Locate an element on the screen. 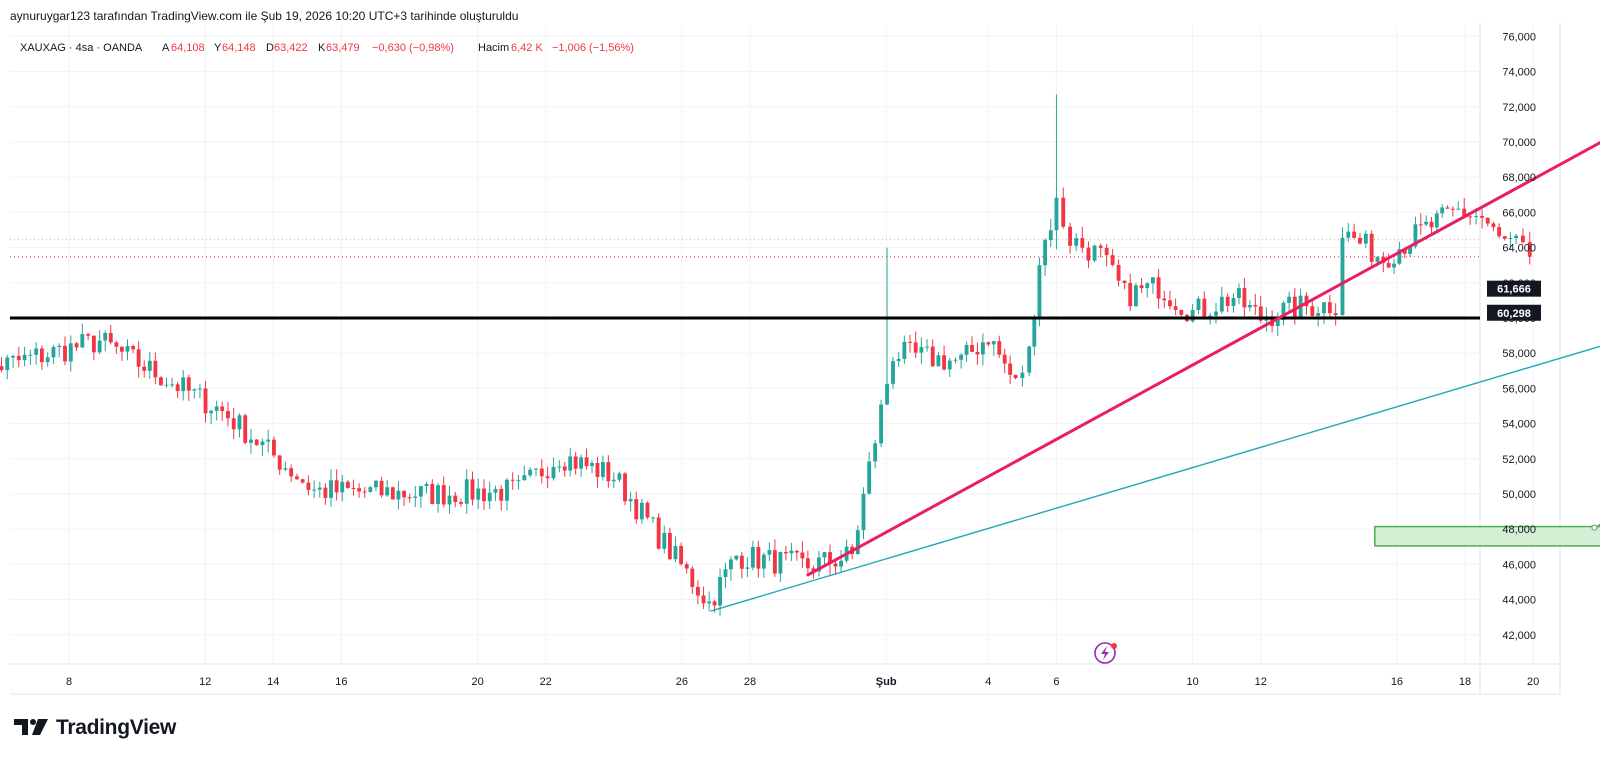  x-tick-label: 4 is located at coordinates (988, 682).